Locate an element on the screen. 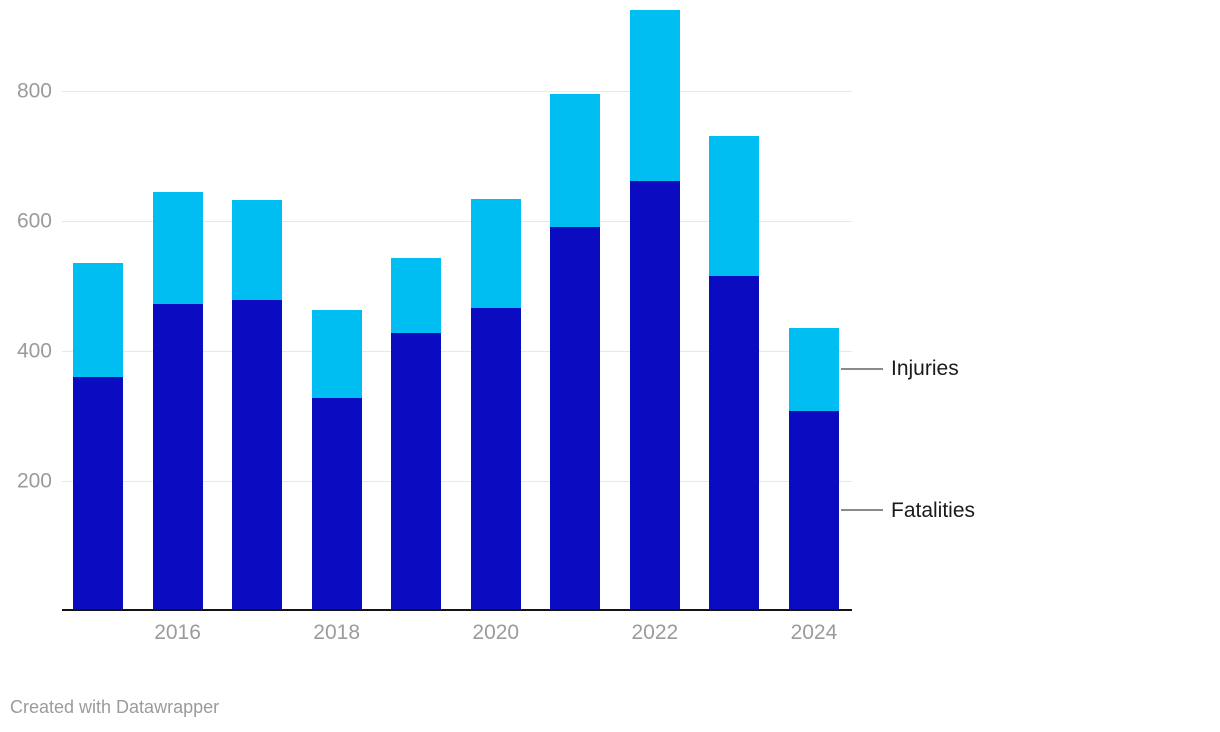 This screenshot has height=732, width=1220. y-tick-label-800: 800 is located at coordinates (34, 91).